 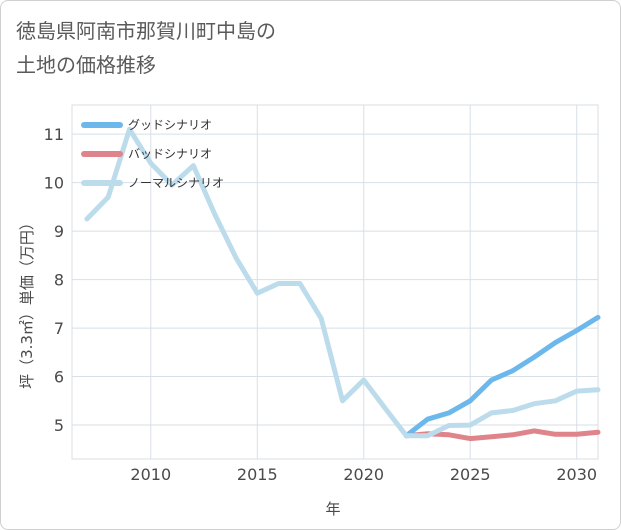 I want to click on y-tick-label: 7, so click(x=59, y=328).